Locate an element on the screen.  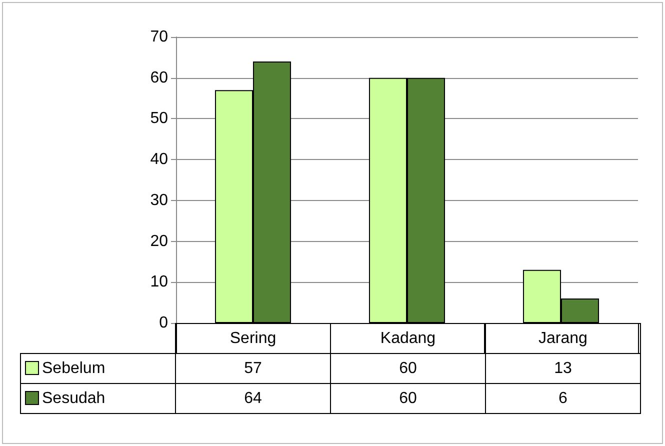
legend-label: Sesudah is located at coordinates (98, 399).